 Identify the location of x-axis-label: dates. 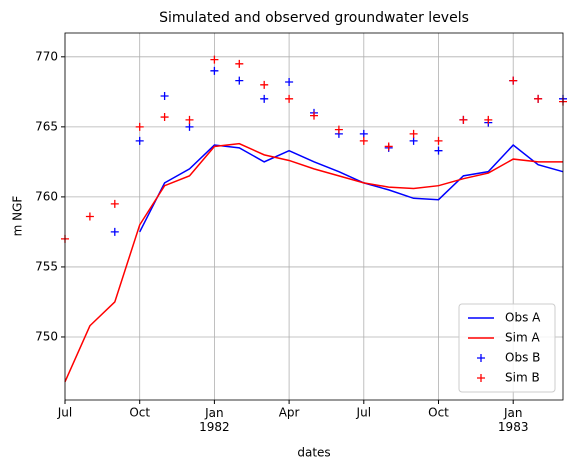
(313, 453).